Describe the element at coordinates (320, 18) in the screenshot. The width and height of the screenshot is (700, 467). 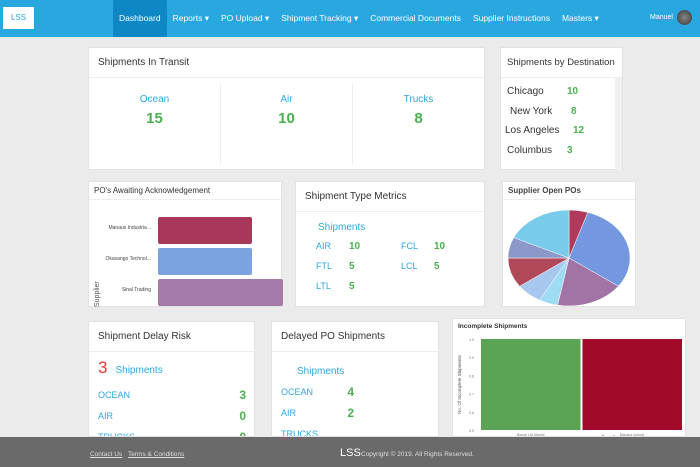
I see `nav-shipment-tracking: Shipment Tracking ▾` at that location.